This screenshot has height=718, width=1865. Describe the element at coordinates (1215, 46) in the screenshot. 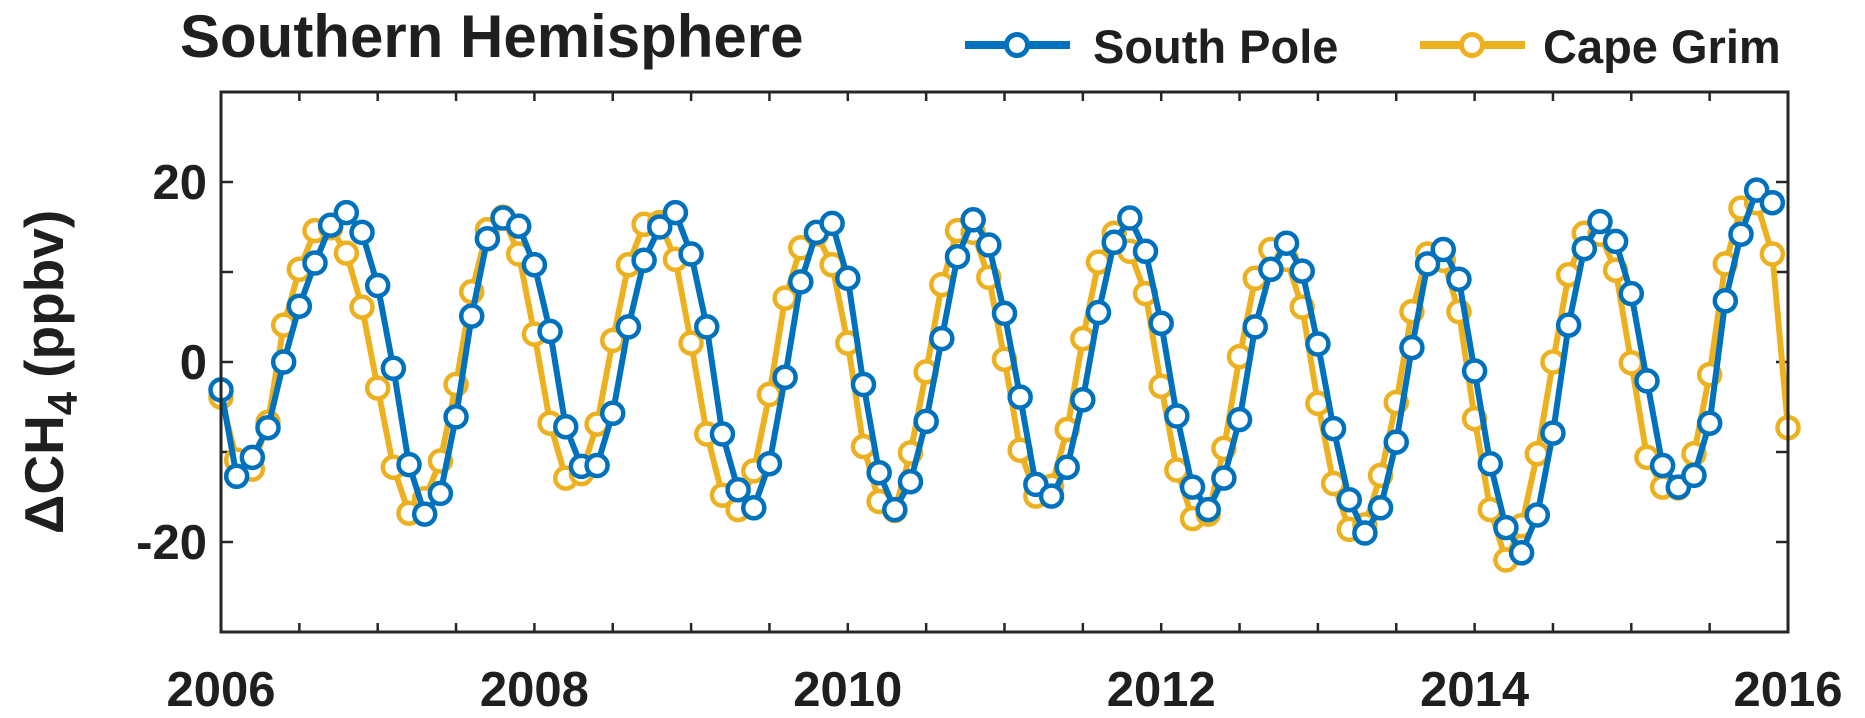

I see `legend-label-south-pole: South Pole` at that location.